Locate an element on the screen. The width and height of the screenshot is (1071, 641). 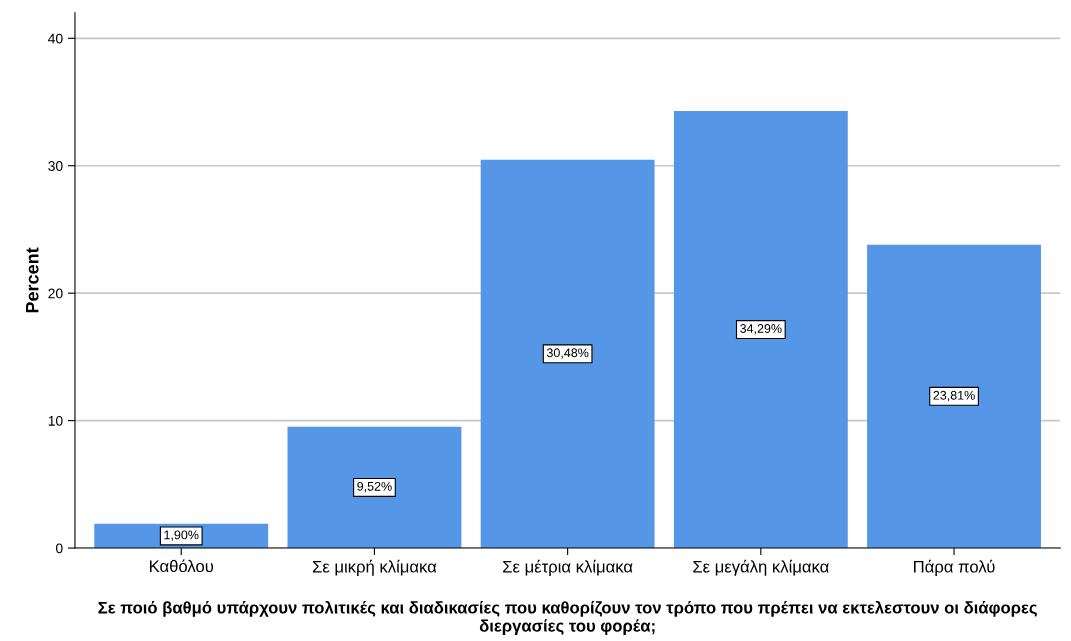
y-axis-title: Percent is located at coordinates (32, 280).